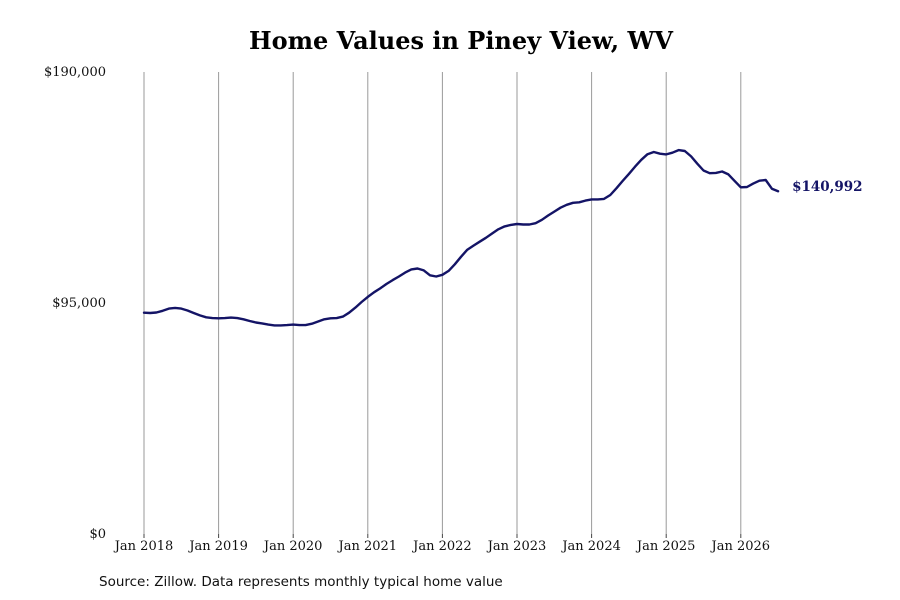  I want to click on end-value-label: $140,992, so click(827, 187).